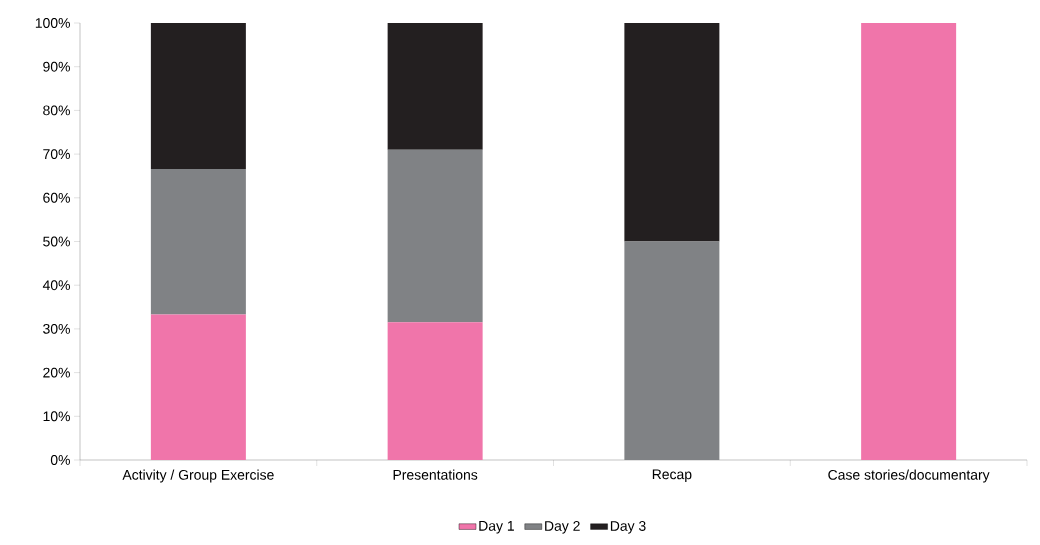 The height and width of the screenshot is (545, 1040). What do you see at coordinates (56, 154) in the screenshot?
I see `y-tick-label: 70%` at bounding box center [56, 154].